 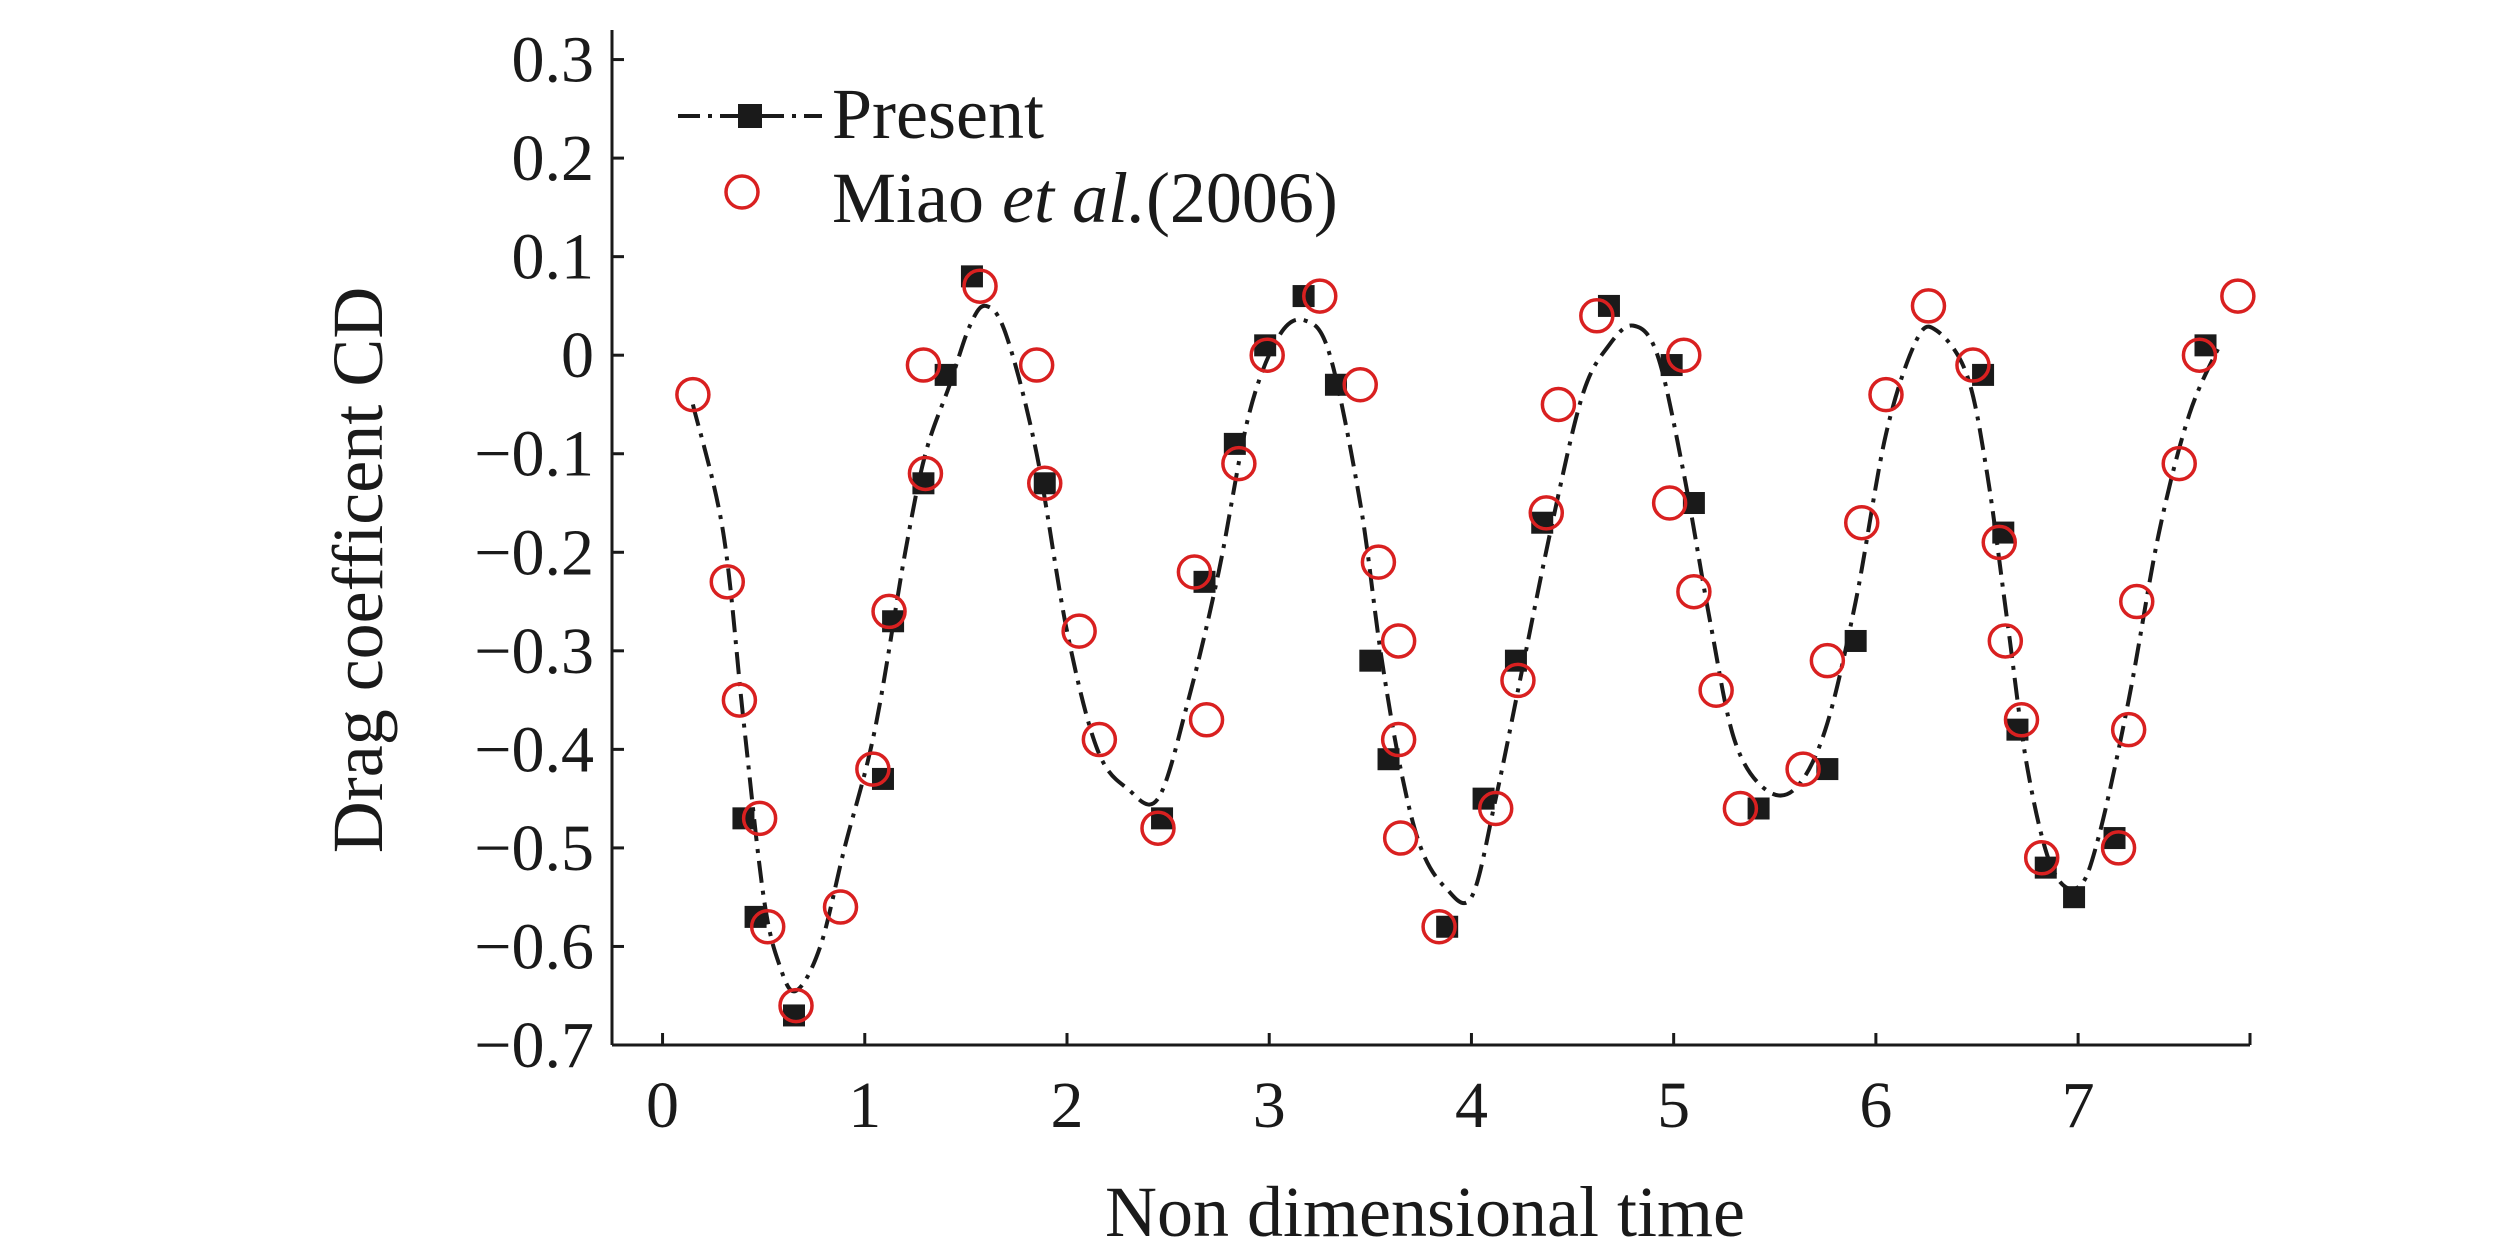 What do you see at coordinates (577, 355) in the screenshot?
I see `y-tick-label: 0` at bounding box center [577, 355].